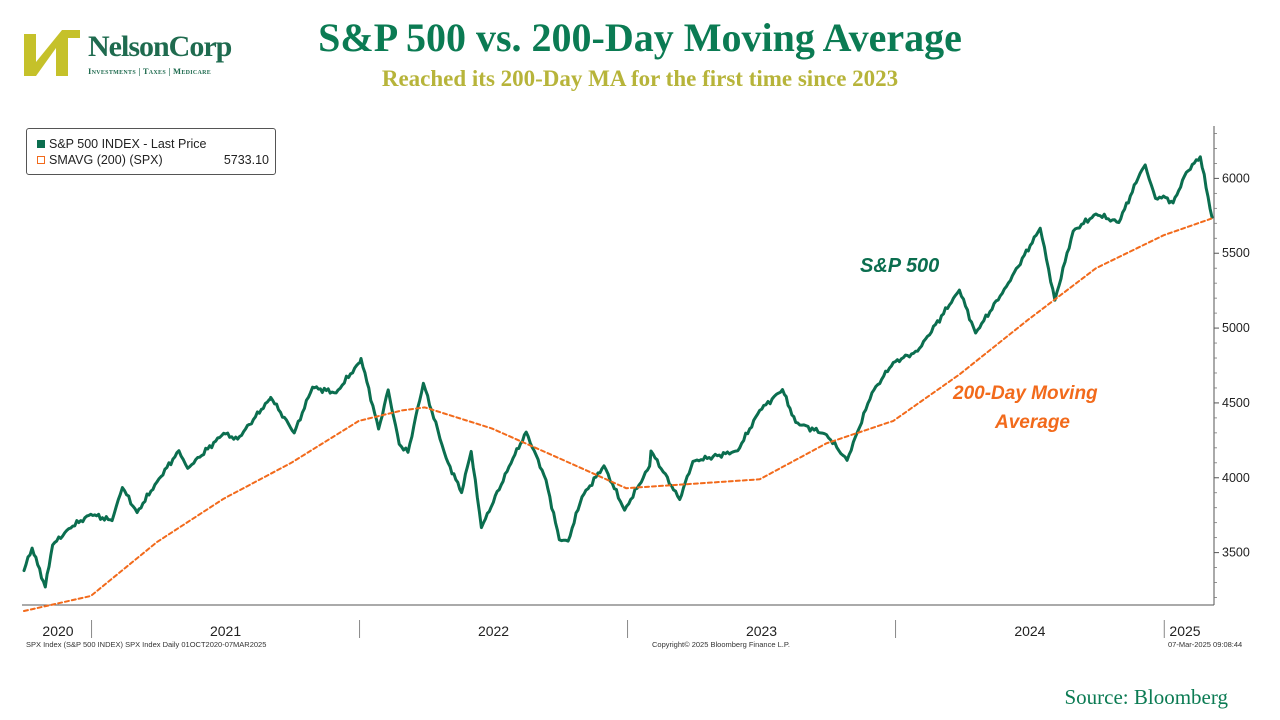 This screenshot has width=1280, height=720. Describe the element at coordinates (1236, 553) in the screenshot. I see `y-tick-label: 3500` at that location.